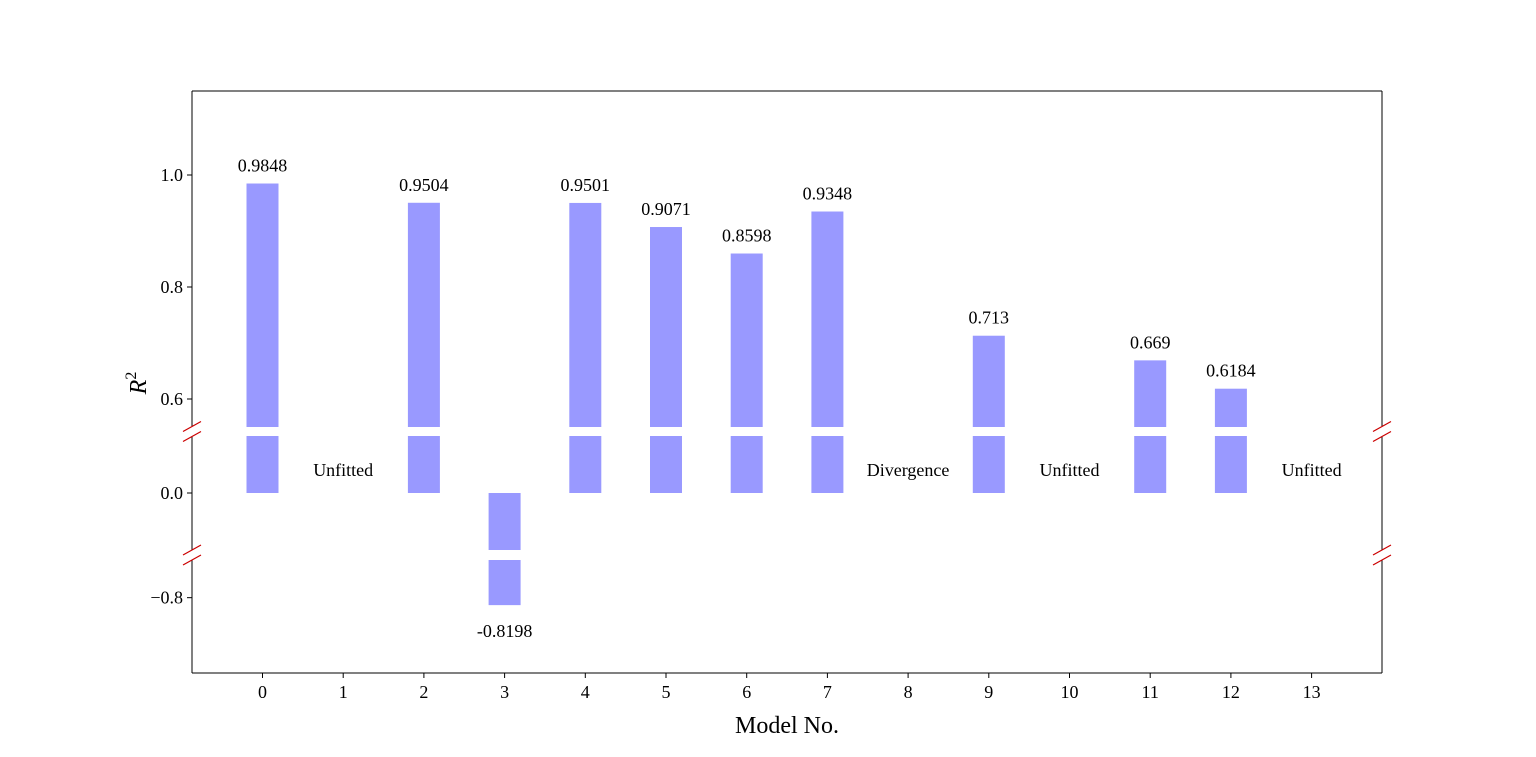  What do you see at coordinates (423, 692) in the screenshot?
I see `x-tick-label: 2` at bounding box center [423, 692].